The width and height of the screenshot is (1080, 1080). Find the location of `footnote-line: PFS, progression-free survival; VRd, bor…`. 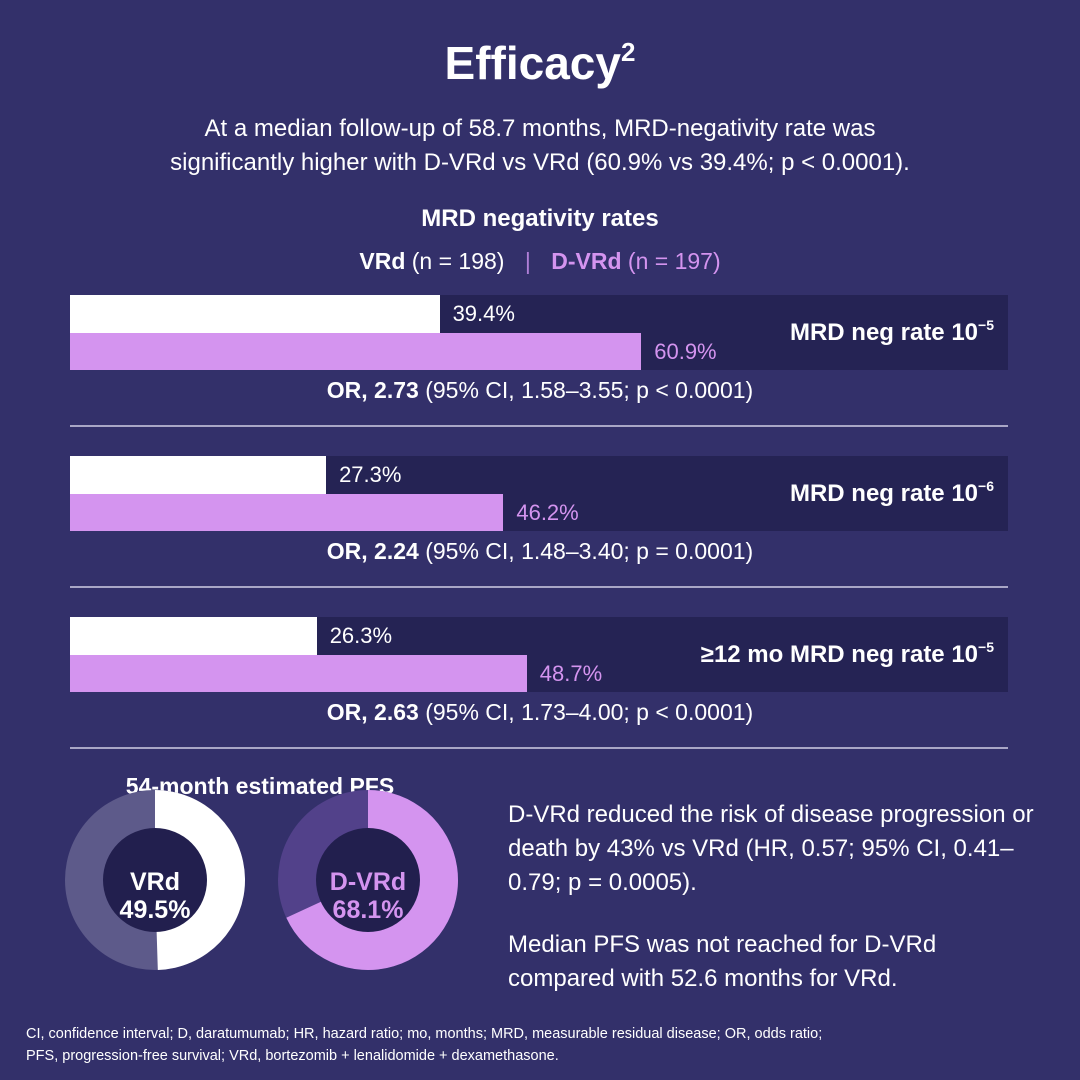

footnote-line: PFS, progression-free survival; VRd, bor… is located at coordinates (292, 1056).